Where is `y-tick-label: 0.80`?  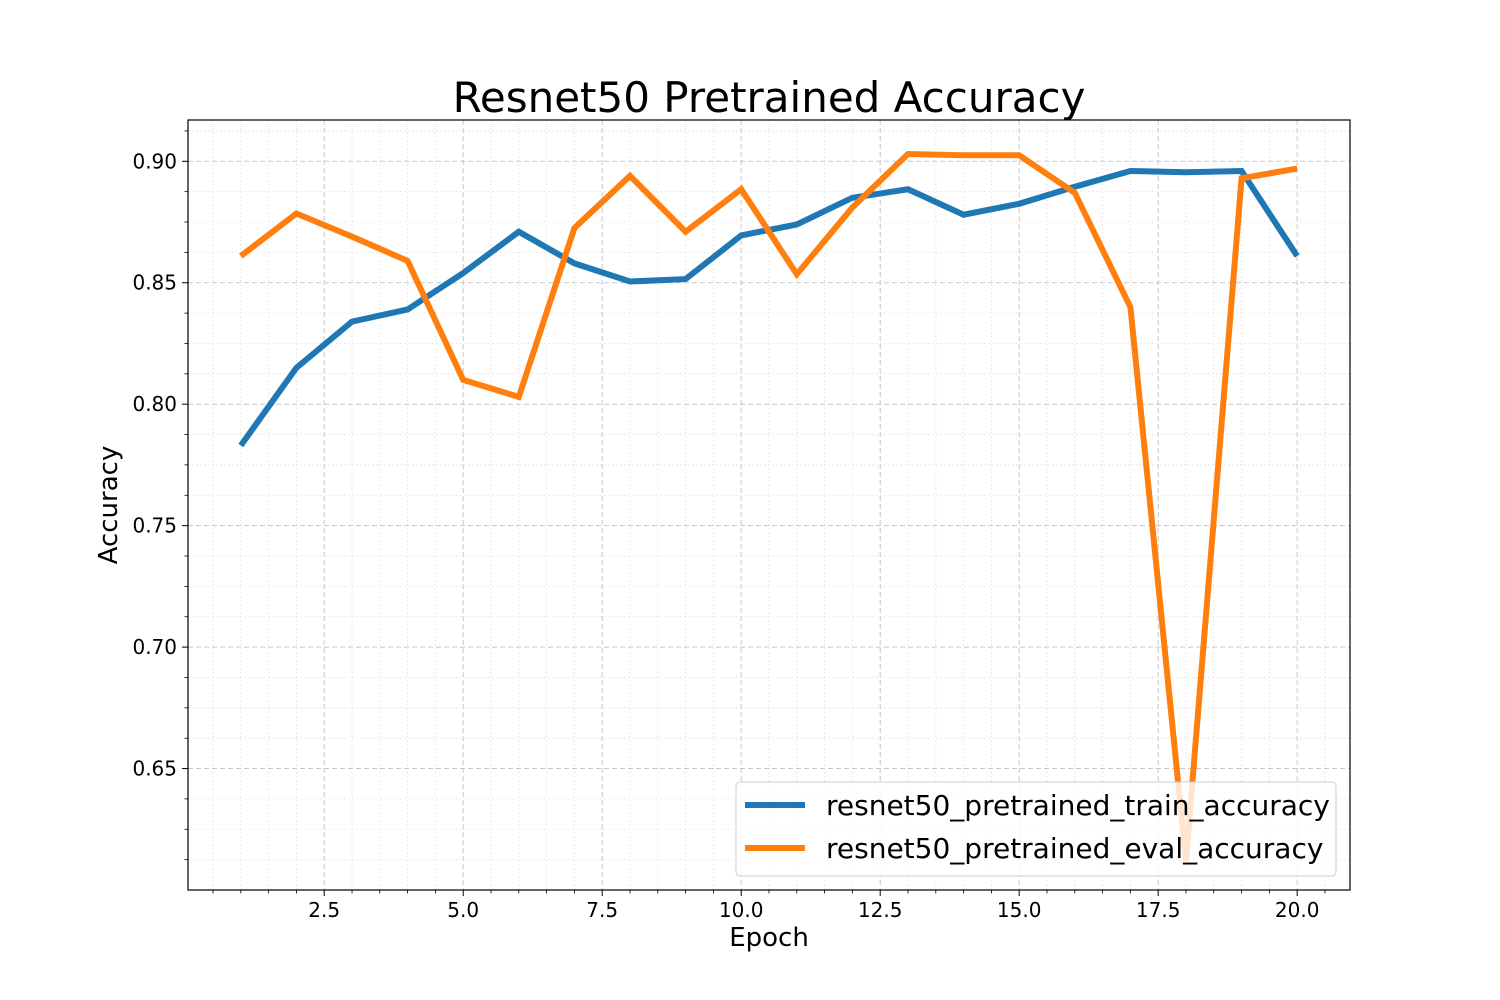 y-tick-label: 0.80 is located at coordinates (154, 404).